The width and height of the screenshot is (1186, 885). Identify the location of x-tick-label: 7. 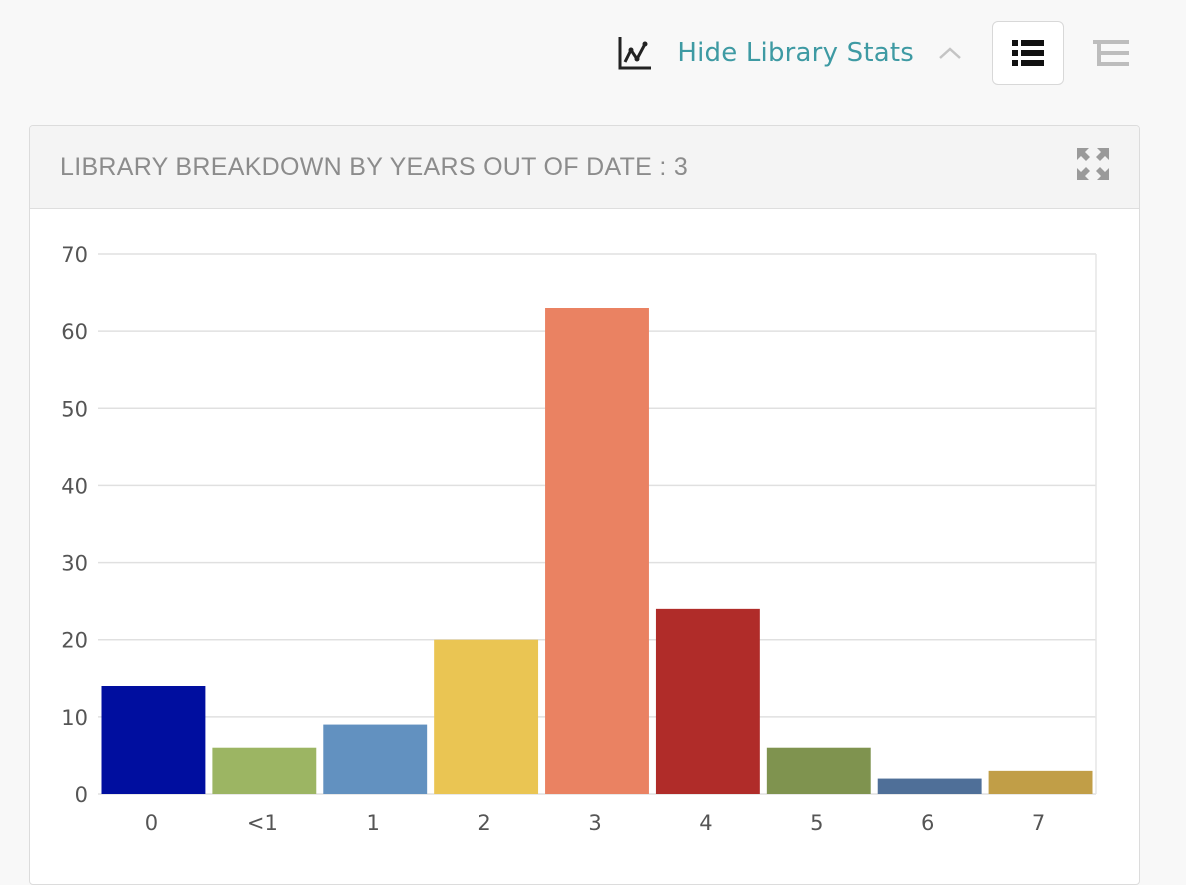
(1038, 823).